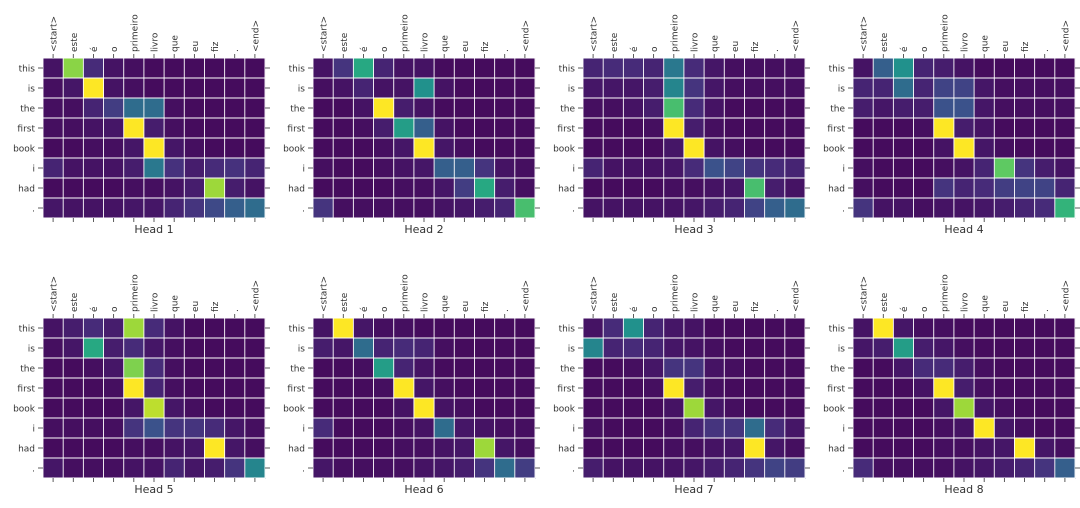 This screenshot has width=1080, height=508. What do you see at coordinates (796, 296) in the screenshot?
I see `x-tick-label: <end>` at bounding box center [796, 296].